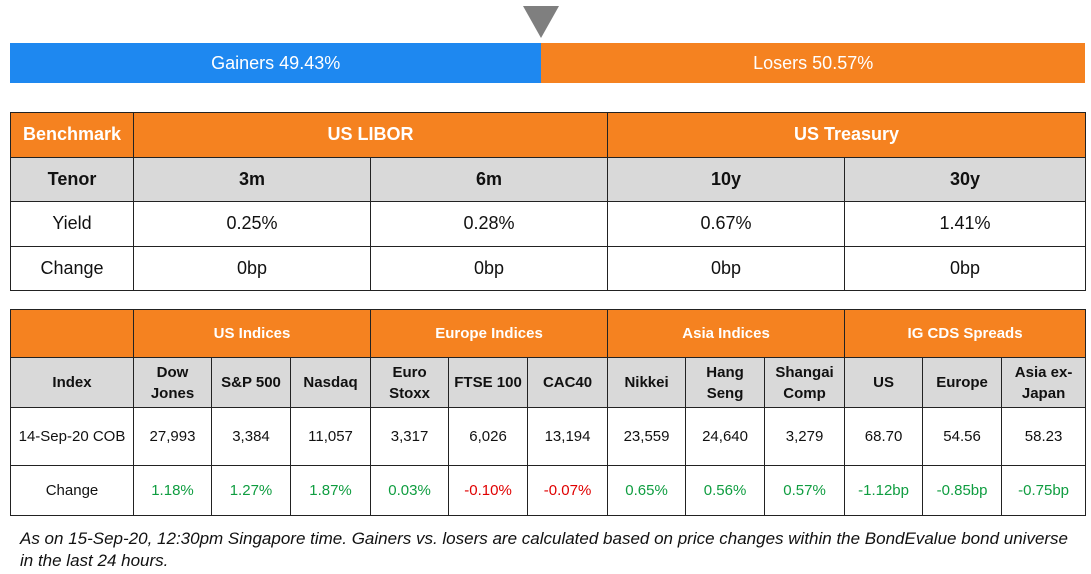 This screenshot has height=574, width=1091. Describe the element at coordinates (488, 382) in the screenshot. I see `index-name-cell: FTSE 100` at that location.